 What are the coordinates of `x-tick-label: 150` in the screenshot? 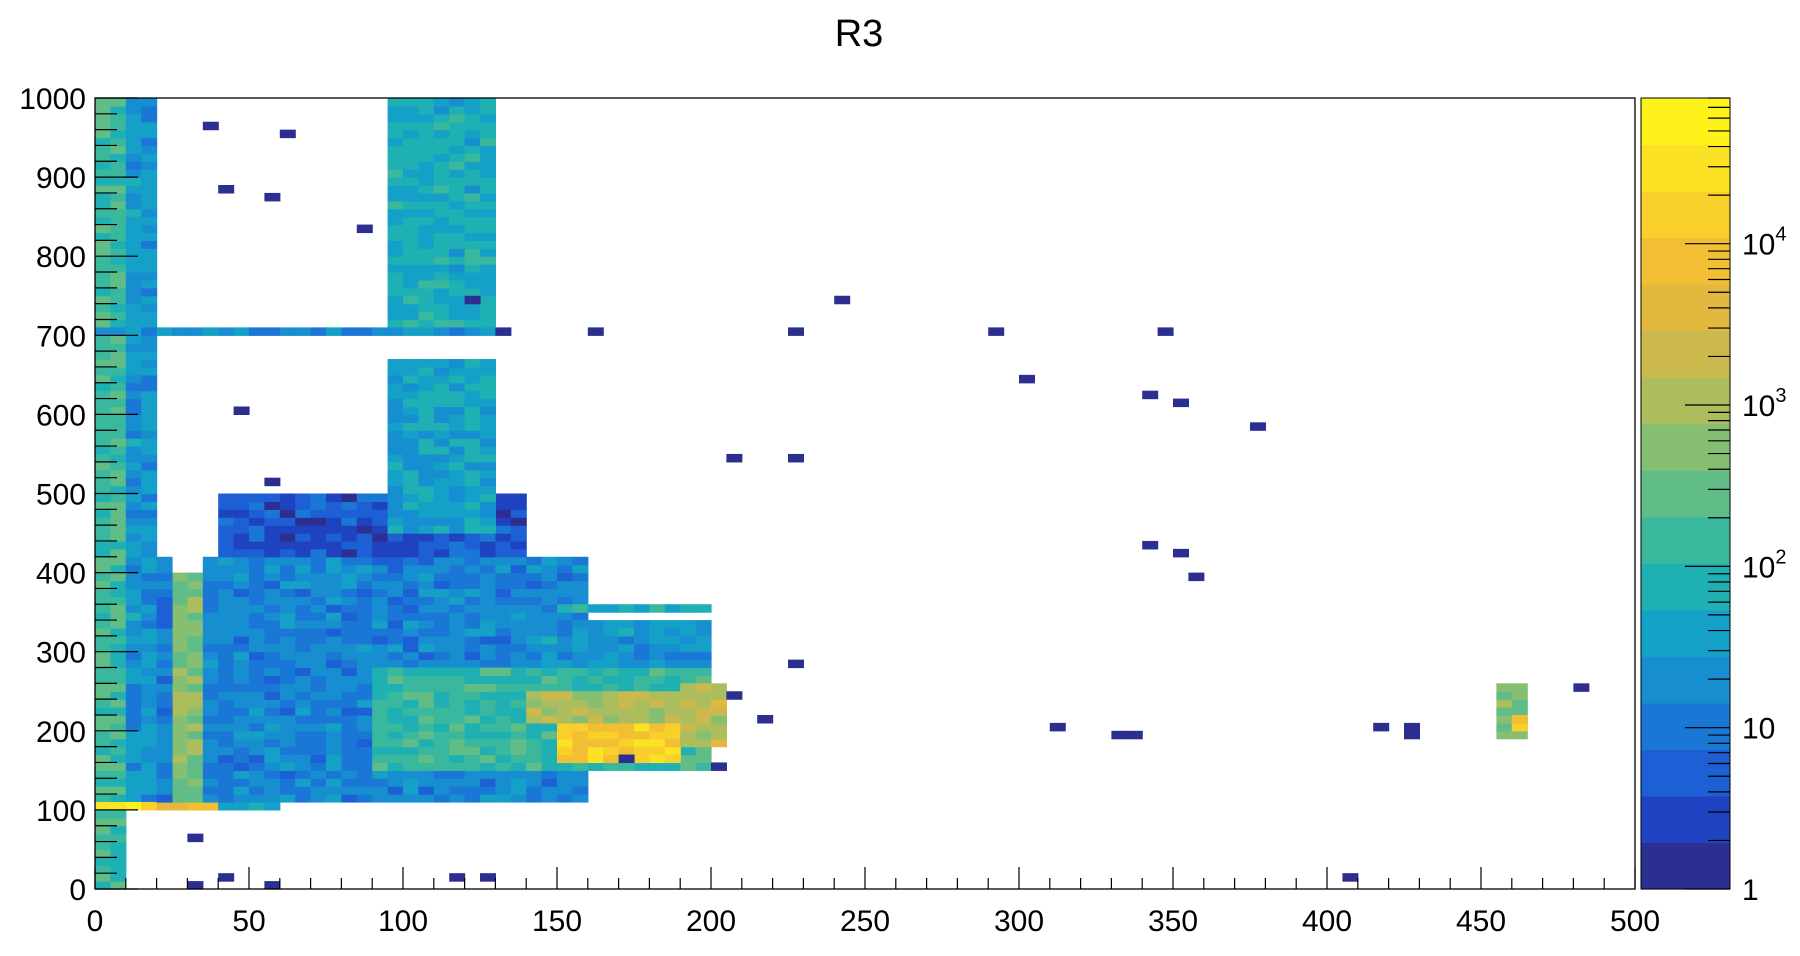 It's located at (557, 921).